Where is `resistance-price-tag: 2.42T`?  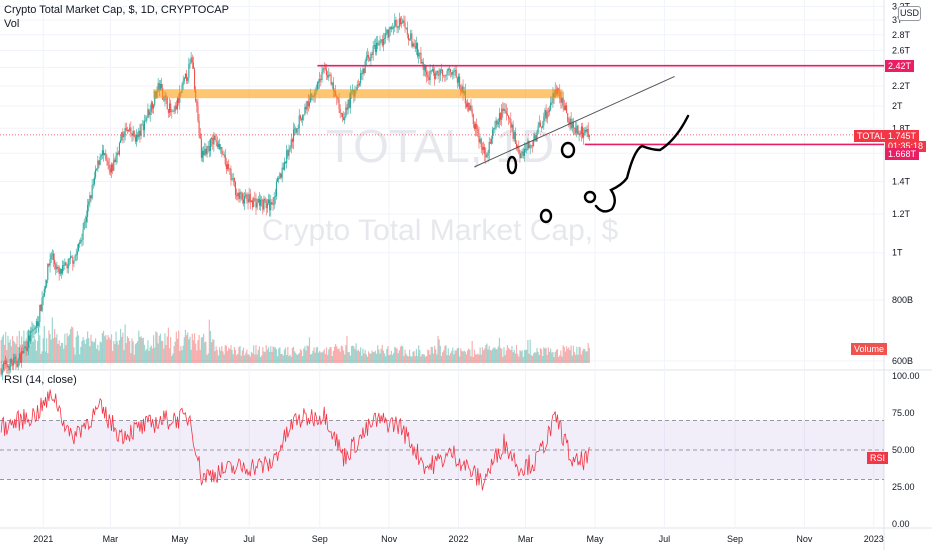 resistance-price-tag: 2.42T is located at coordinates (900, 65).